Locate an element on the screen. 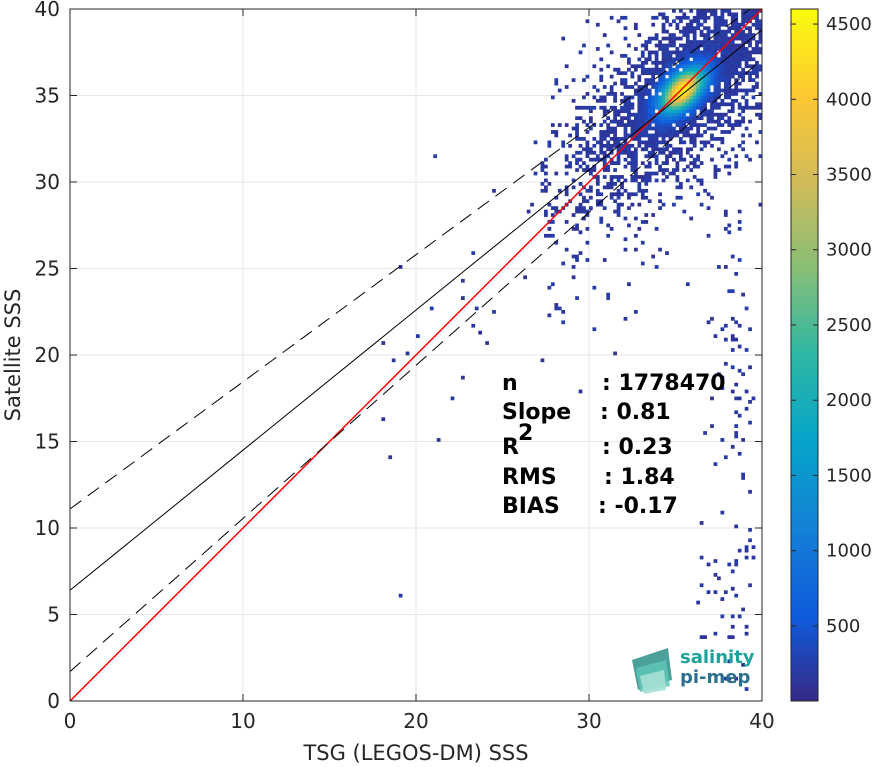 The image size is (879, 767). y-tick-label: 35 is located at coordinates (47, 96).